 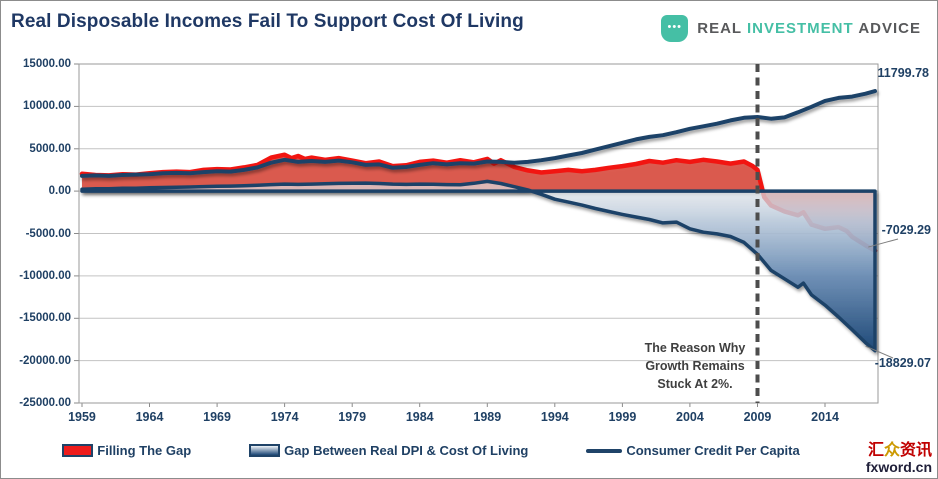 What do you see at coordinates (144, 450) in the screenshot?
I see `legend-label: Filling The Gap` at bounding box center [144, 450].